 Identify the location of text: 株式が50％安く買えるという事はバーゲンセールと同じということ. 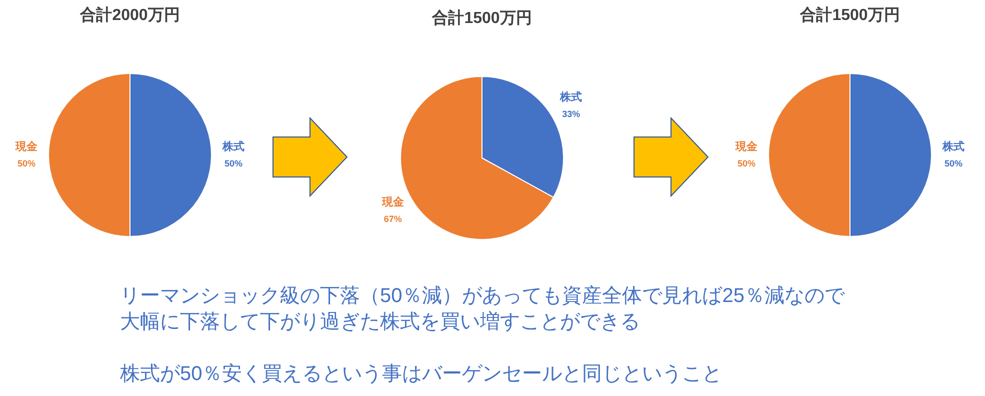
(422, 374).